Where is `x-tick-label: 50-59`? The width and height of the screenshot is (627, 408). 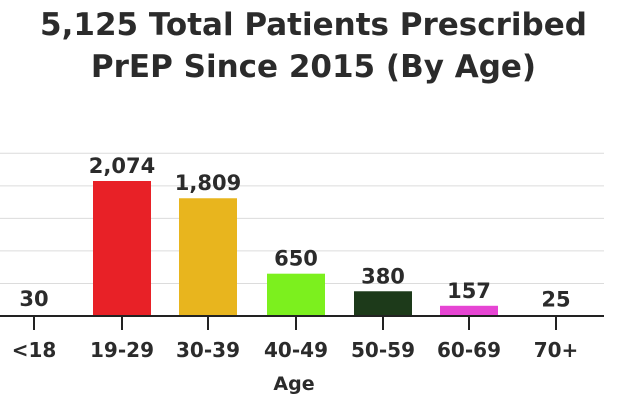 x-tick-label: 50-59 is located at coordinates (383, 350).